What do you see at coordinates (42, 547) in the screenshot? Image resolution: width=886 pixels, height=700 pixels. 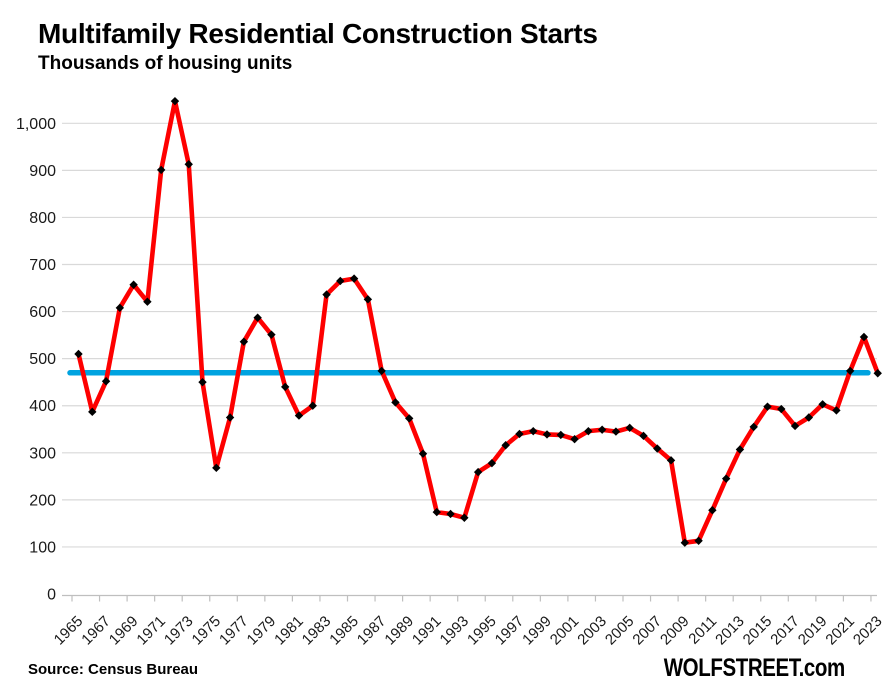 I see `y-axis-tick-label: 100` at bounding box center [42, 547].